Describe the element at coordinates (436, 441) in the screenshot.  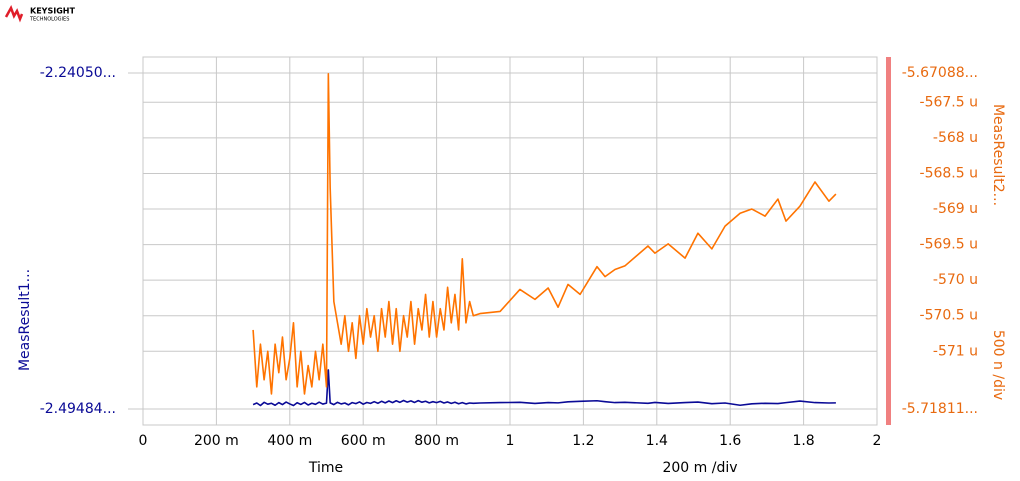
I see `x-tick-label: 800 m` at that location.